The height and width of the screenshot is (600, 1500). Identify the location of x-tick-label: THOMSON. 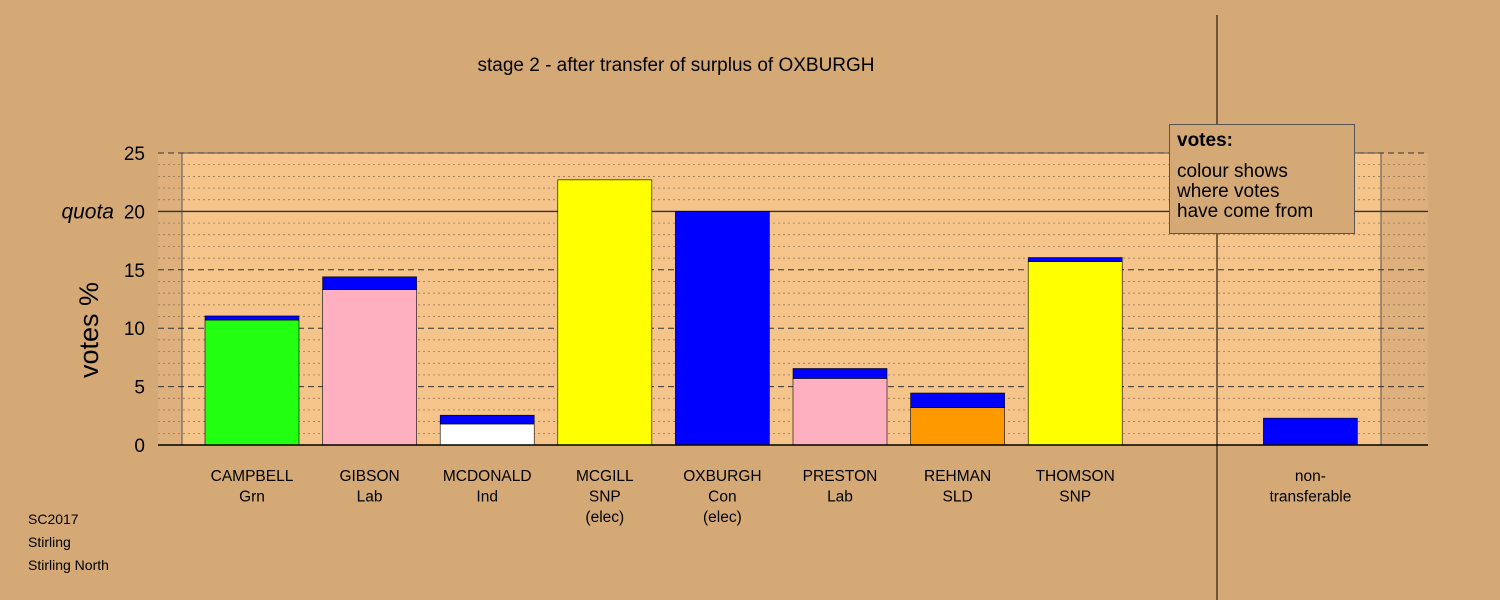
(1075, 476).